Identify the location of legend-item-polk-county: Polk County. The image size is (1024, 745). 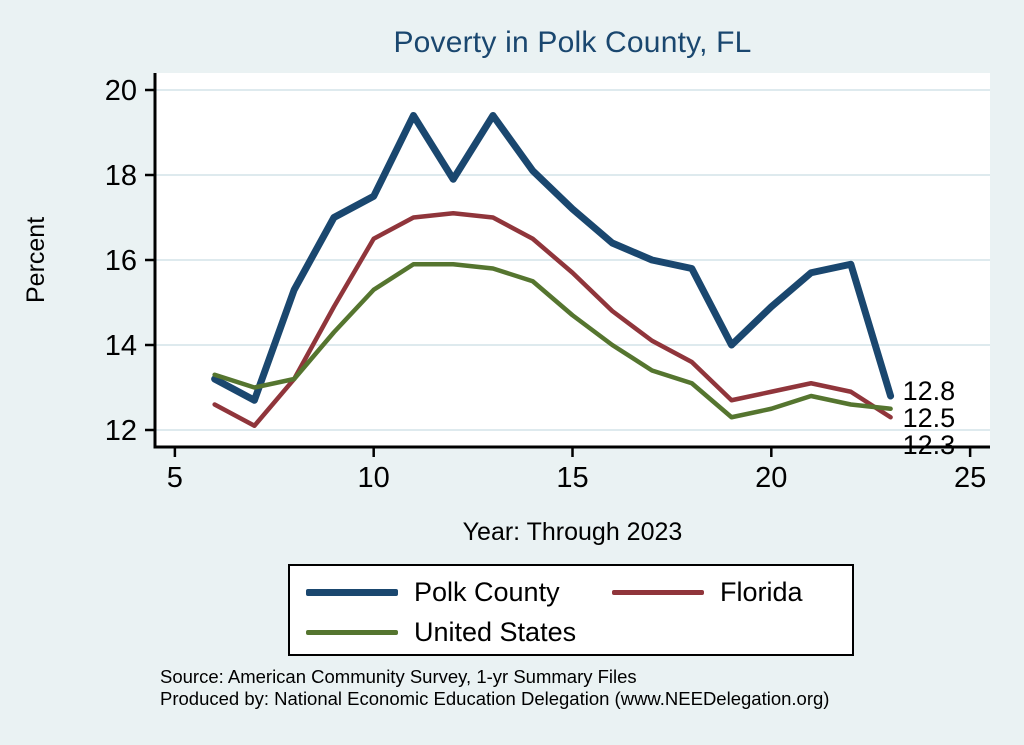
(433, 592).